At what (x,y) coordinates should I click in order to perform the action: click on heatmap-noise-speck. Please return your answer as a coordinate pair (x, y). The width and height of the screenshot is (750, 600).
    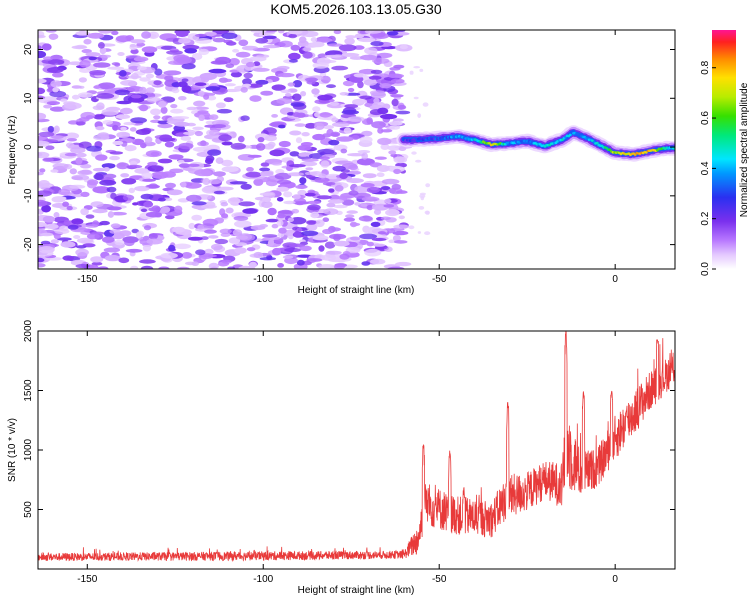
    Looking at the image, I should click on (422, 198).